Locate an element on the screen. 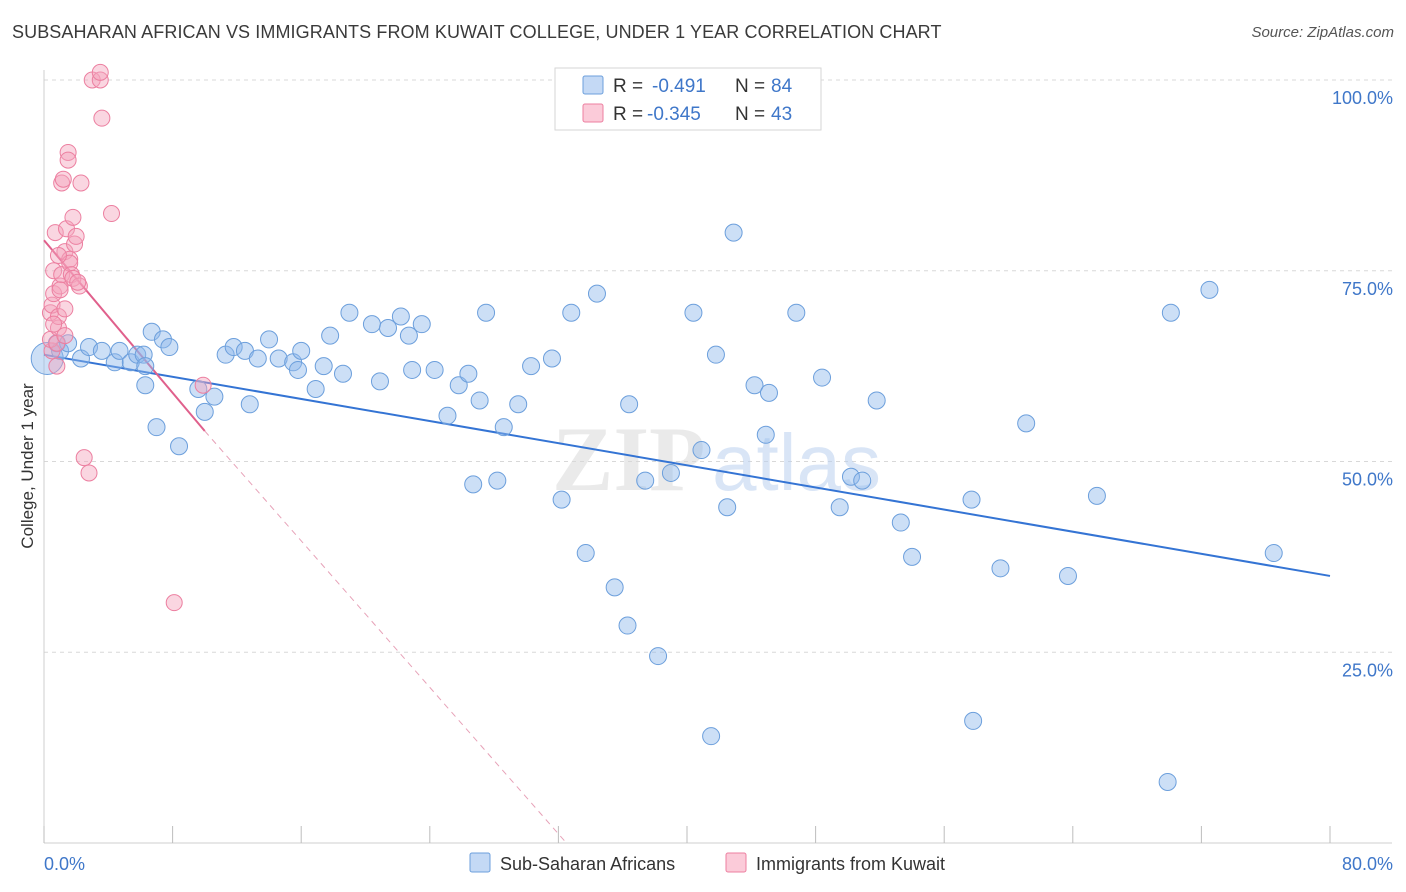 This screenshot has width=1406, height=892. y-tick-label-2: 50.0% is located at coordinates (1367, 480).